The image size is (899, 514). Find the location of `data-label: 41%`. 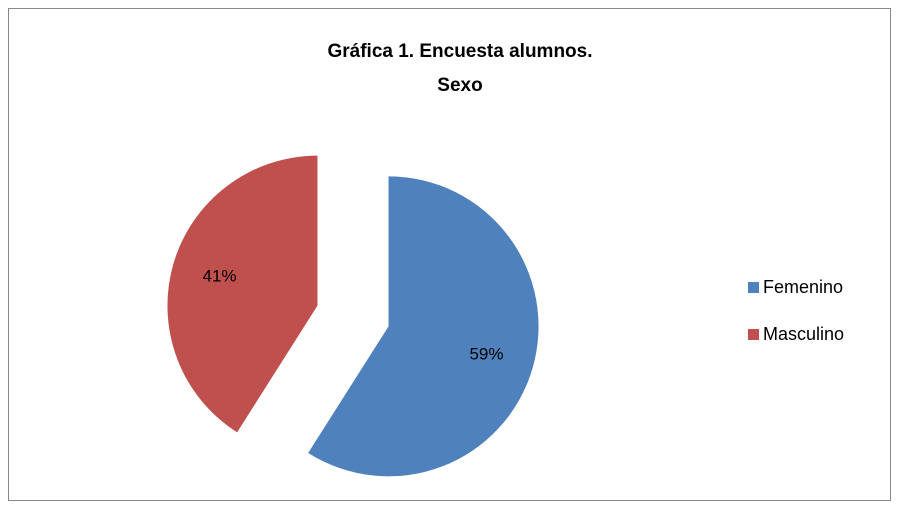

data-label: 41% is located at coordinates (220, 276).